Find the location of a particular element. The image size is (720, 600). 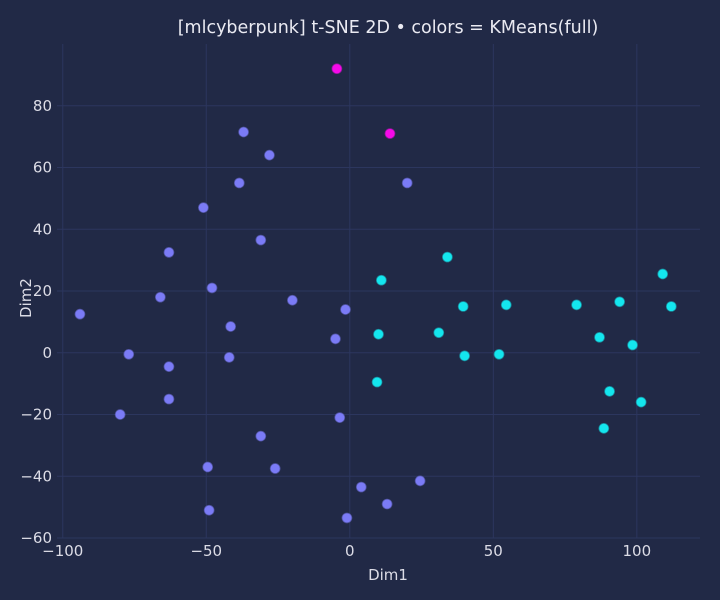

x-axis-label: Dim1 is located at coordinates (388, 575).